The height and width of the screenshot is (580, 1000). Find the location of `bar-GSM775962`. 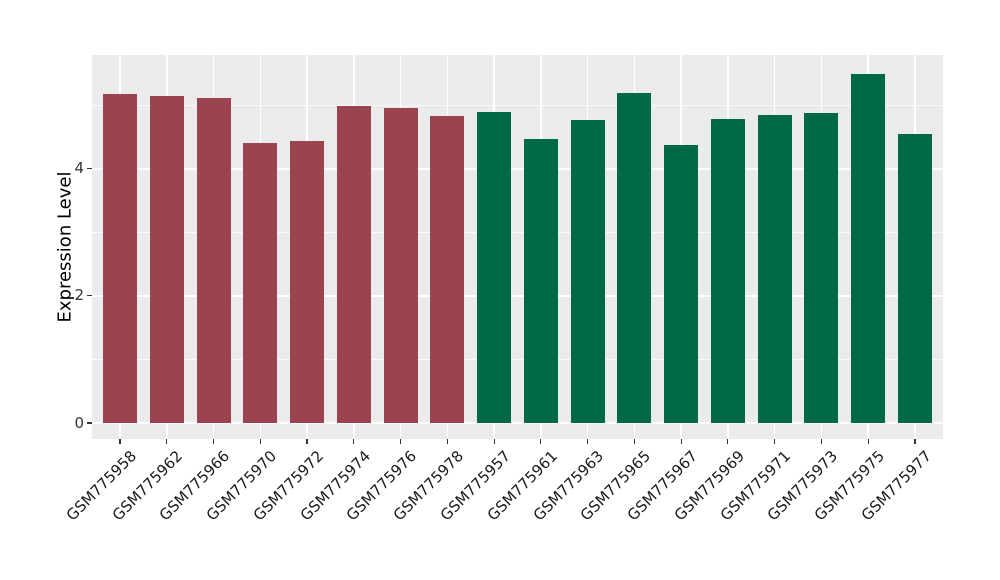

bar-GSM775962 is located at coordinates (166, 259).